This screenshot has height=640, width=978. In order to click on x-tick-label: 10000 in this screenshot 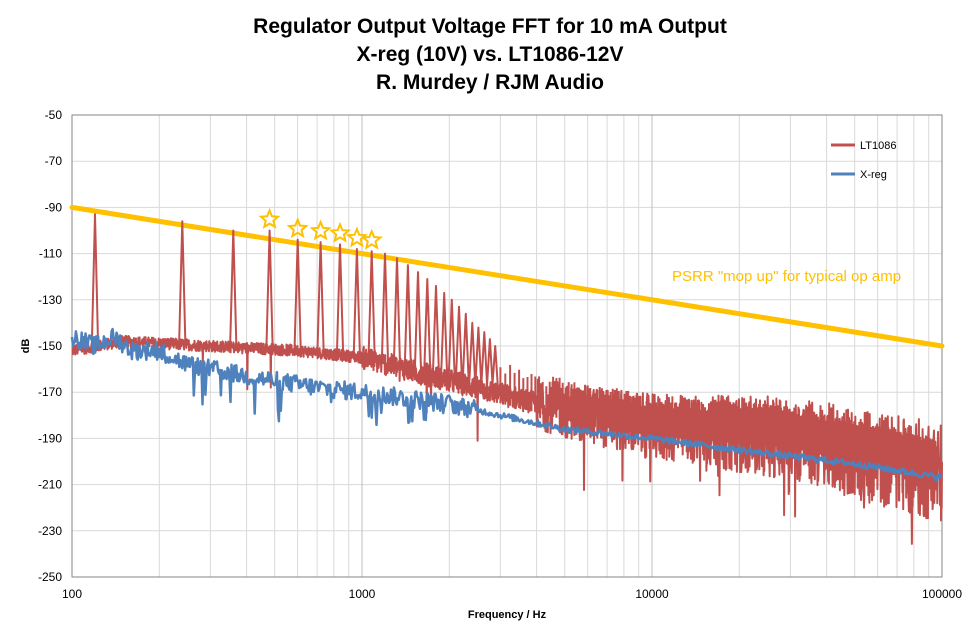, I will do `click(652, 594)`.